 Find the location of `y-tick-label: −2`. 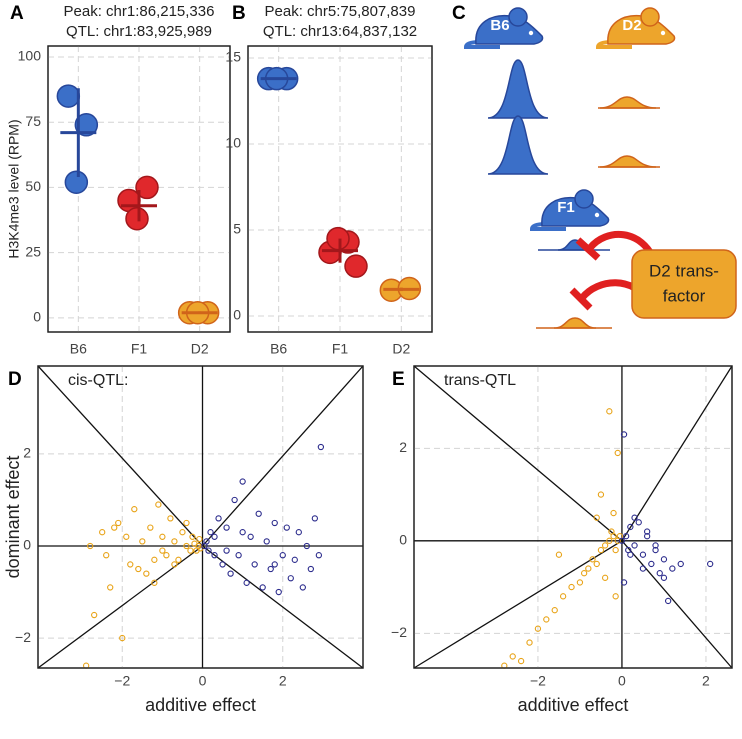

y-tick-label: −2 is located at coordinates (399, 632).